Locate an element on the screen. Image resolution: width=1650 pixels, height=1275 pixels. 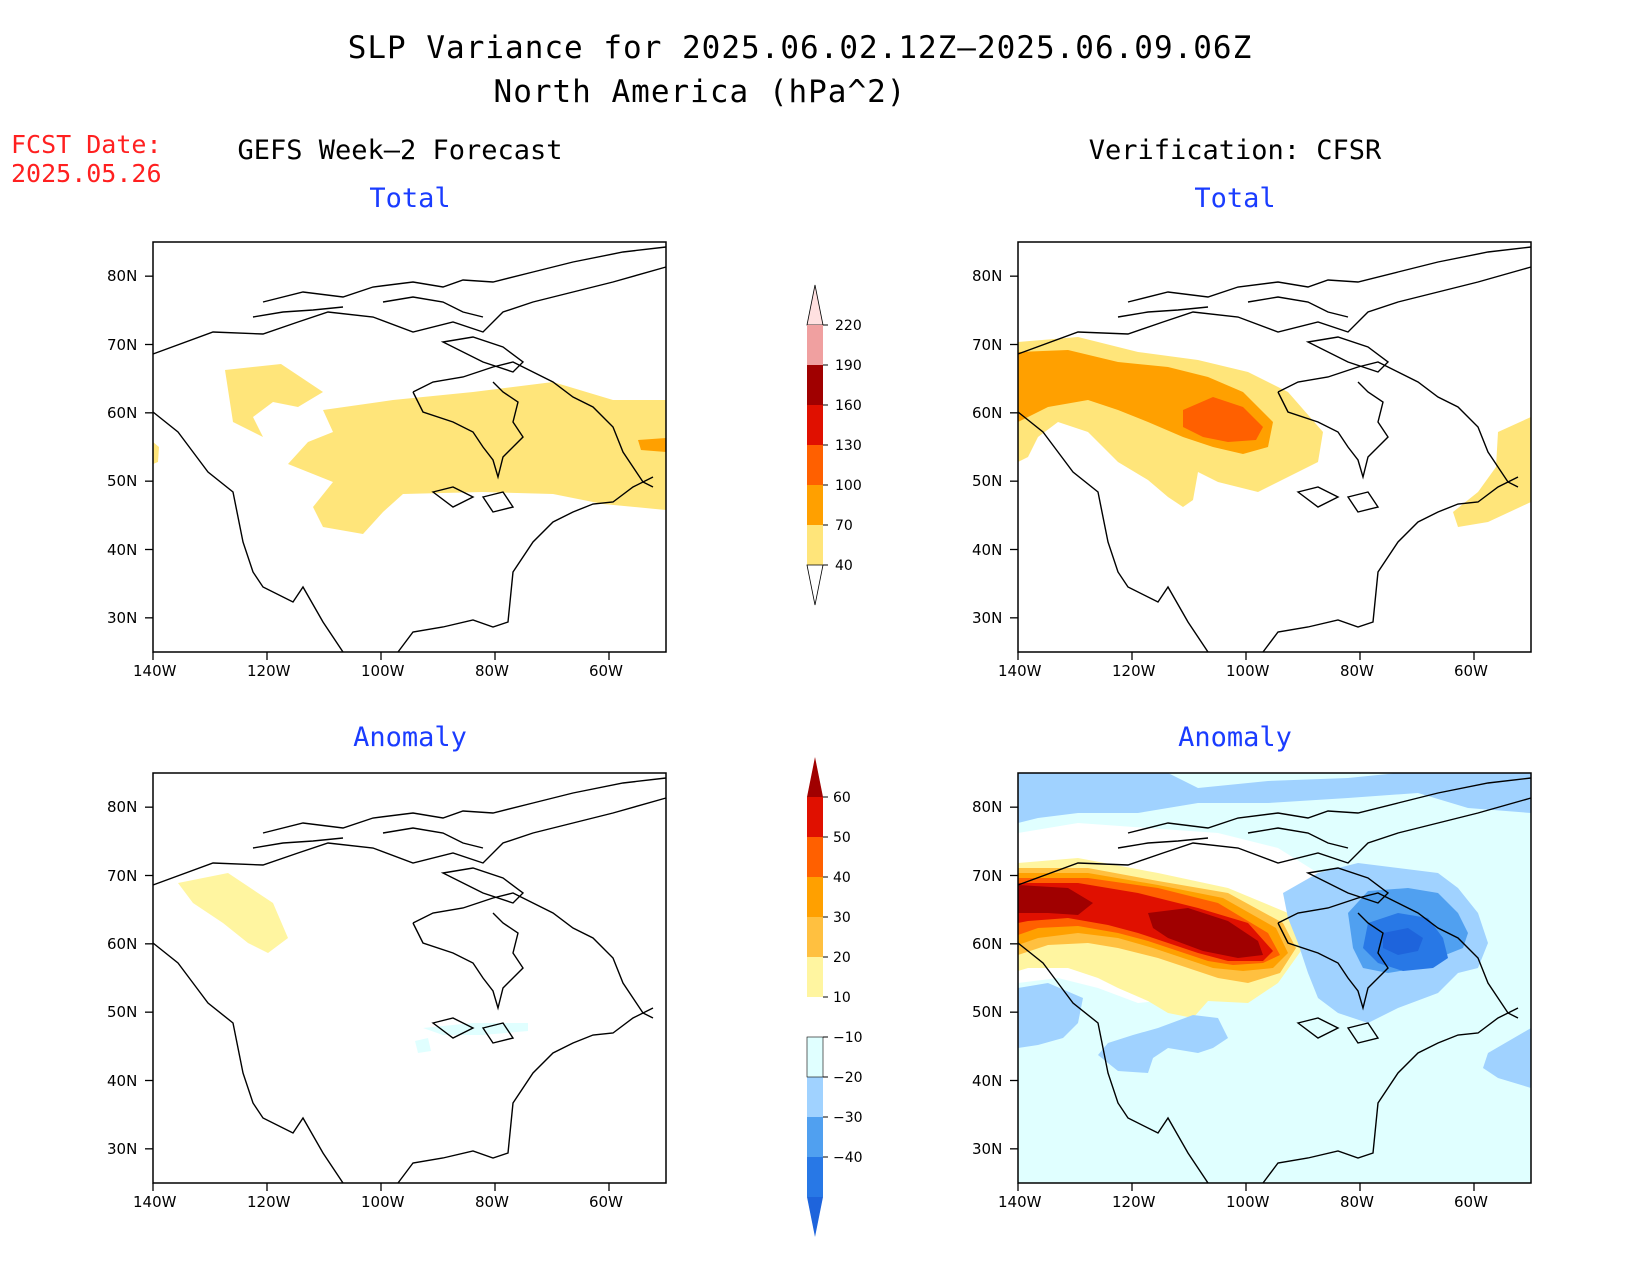
colorbar-label: 70 is located at coordinates (844, 526).